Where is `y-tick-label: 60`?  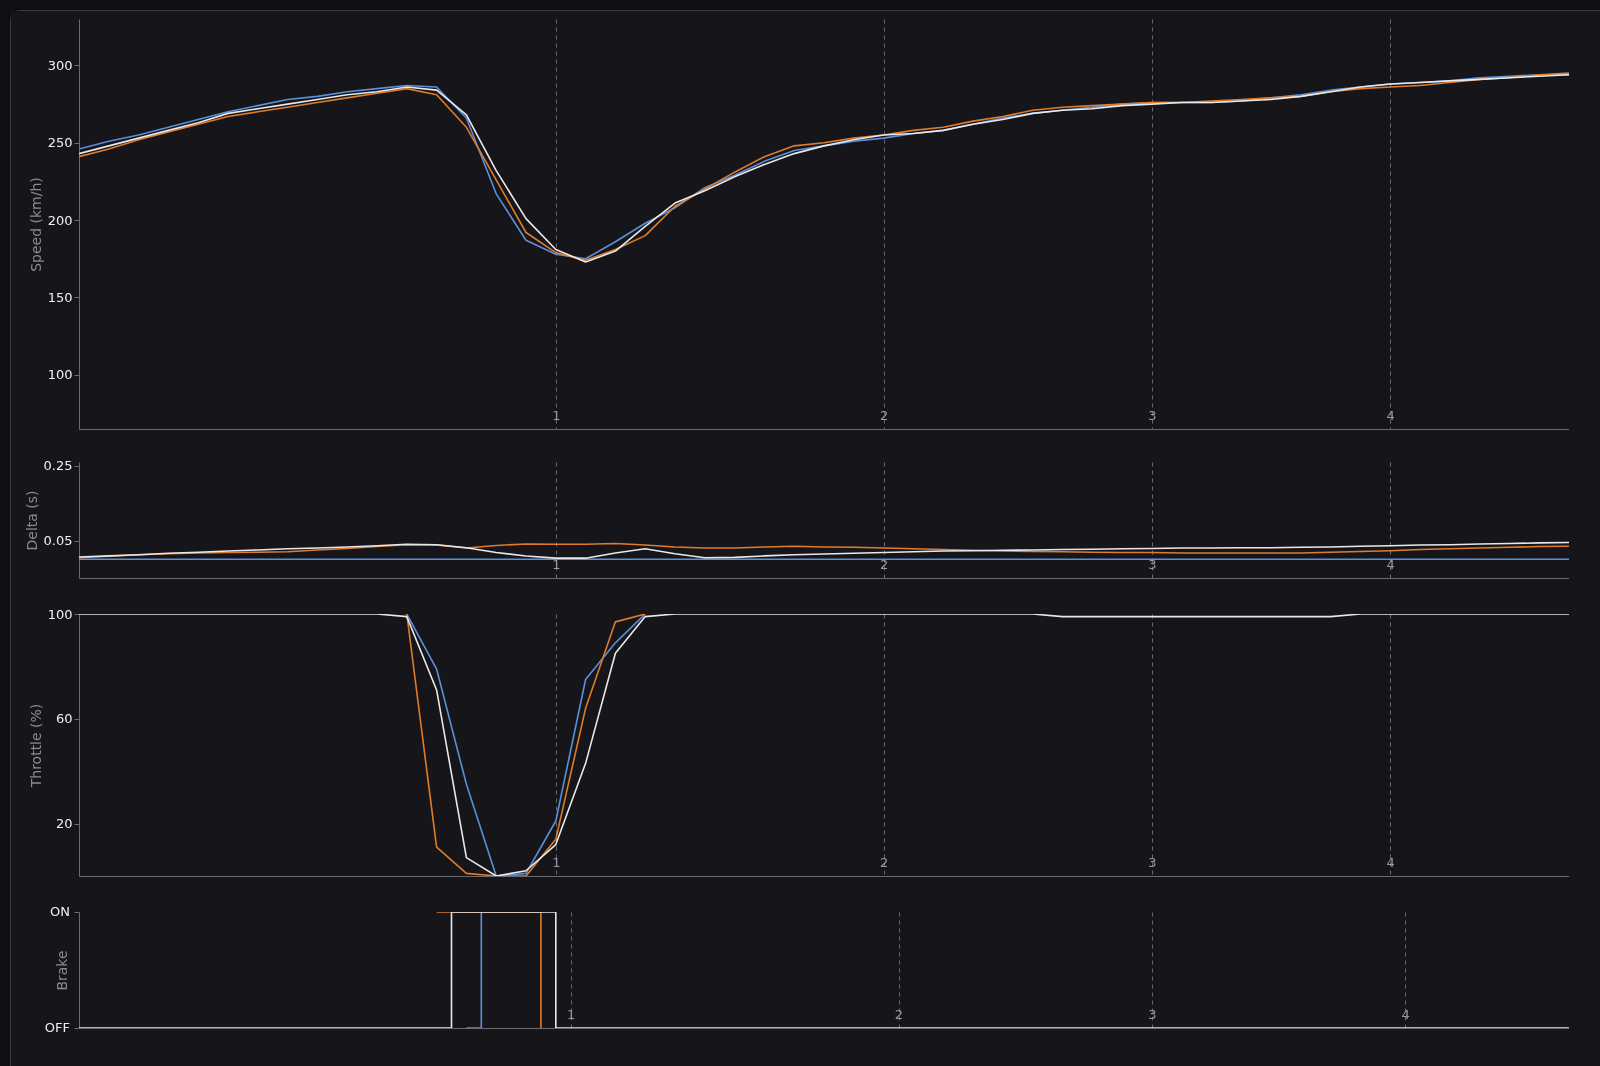 y-tick-label: 60 is located at coordinates (64, 719).